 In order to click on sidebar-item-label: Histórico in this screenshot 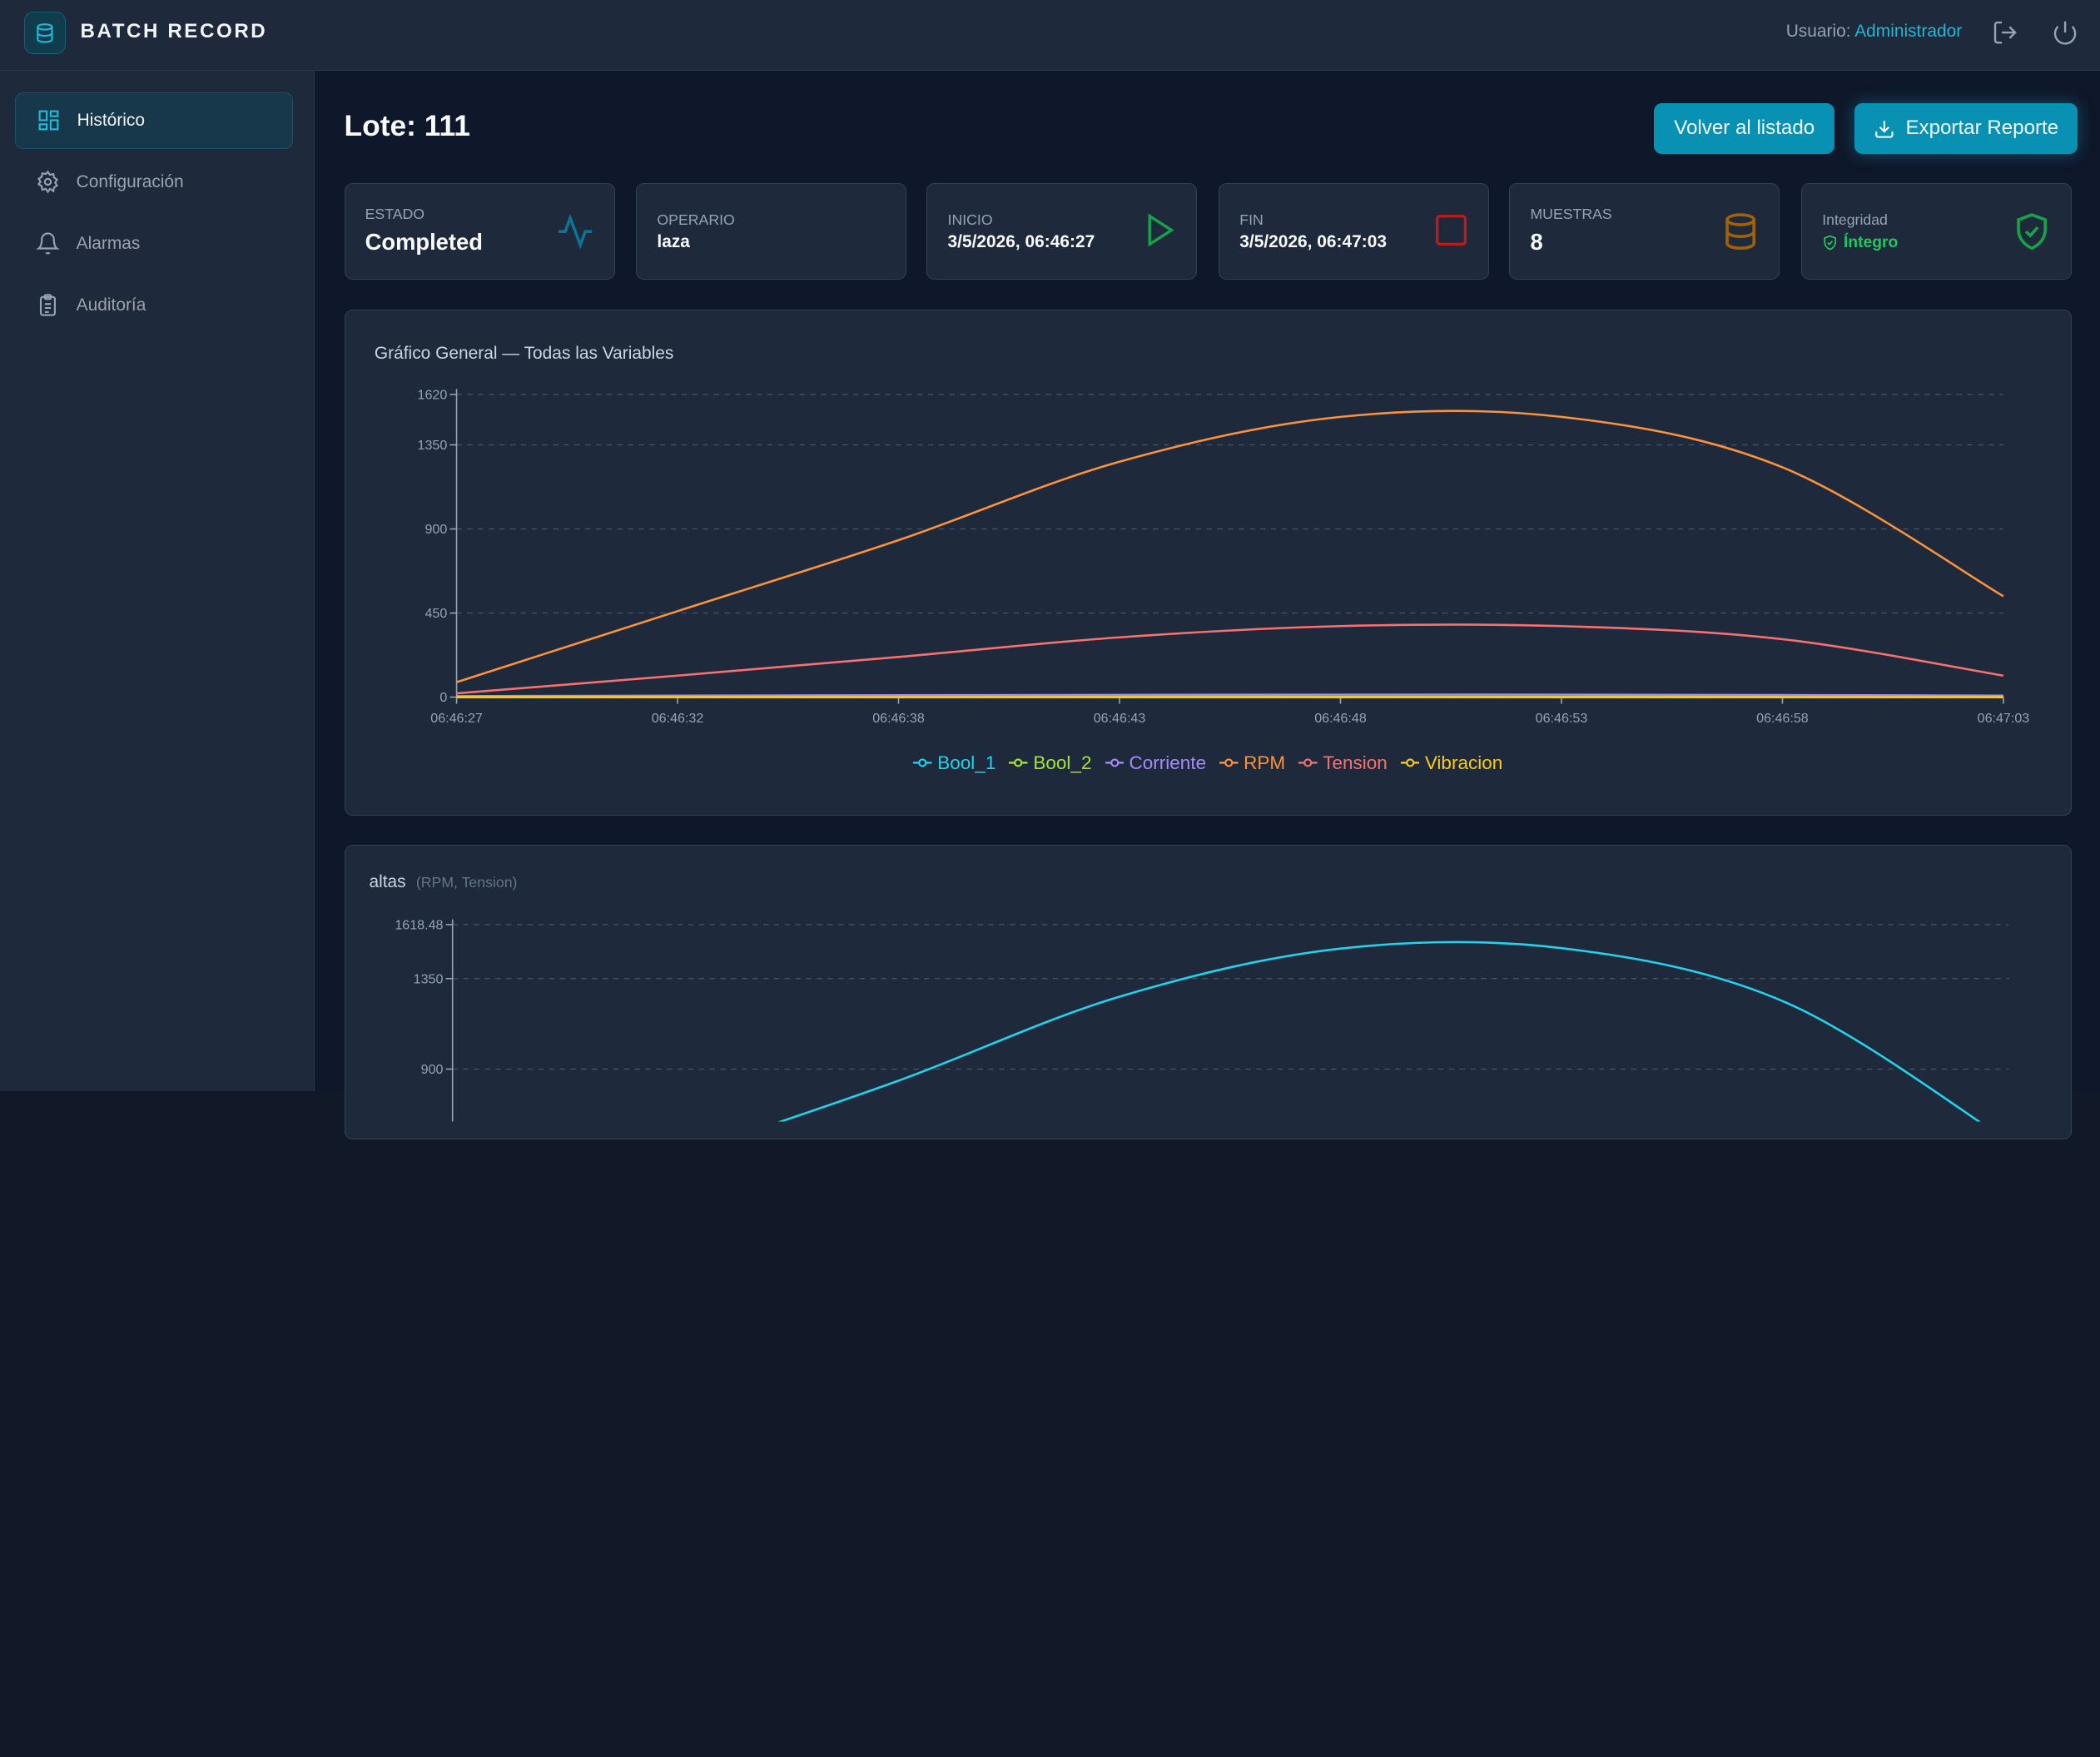, I will do `click(111, 120)`.